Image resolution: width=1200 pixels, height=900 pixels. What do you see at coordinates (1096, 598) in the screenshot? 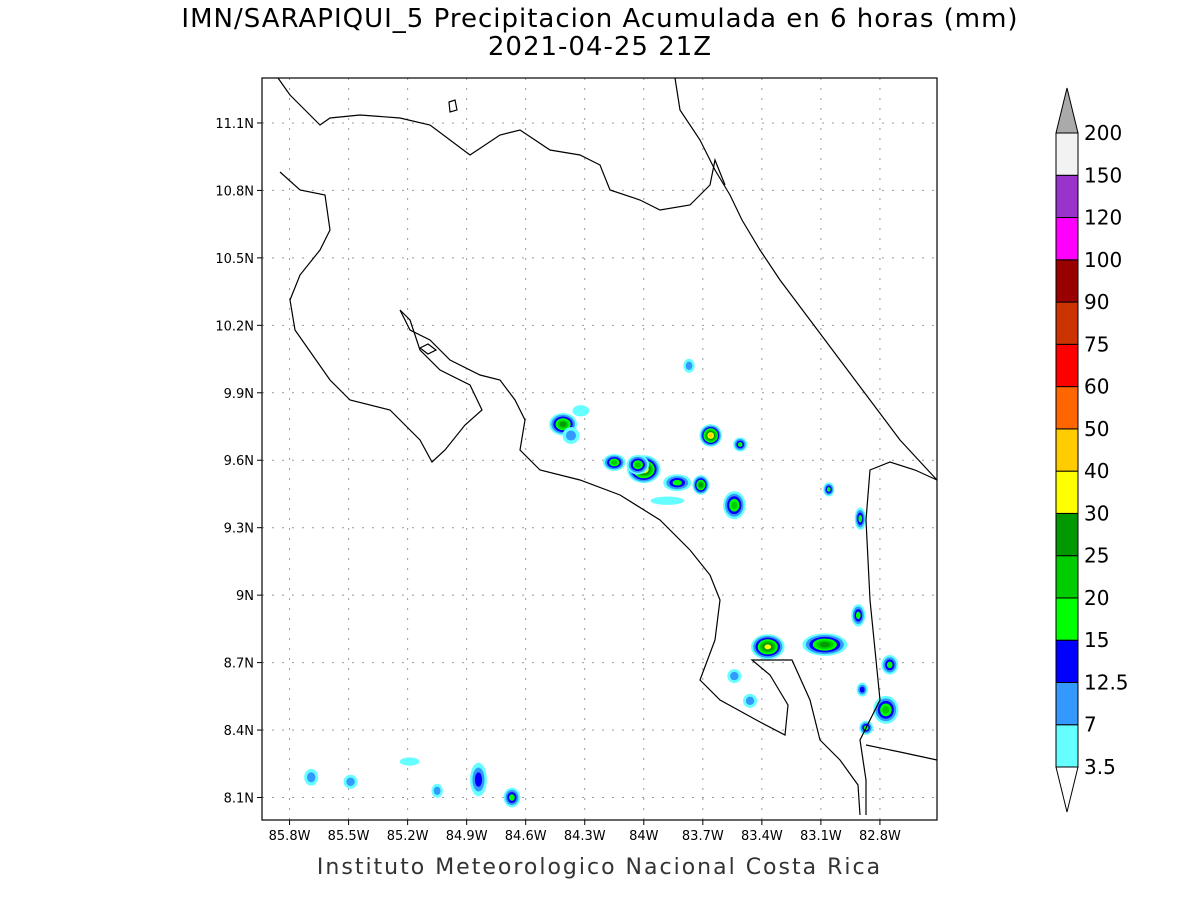
I see `colorbar-label: 20` at bounding box center [1096, 598].